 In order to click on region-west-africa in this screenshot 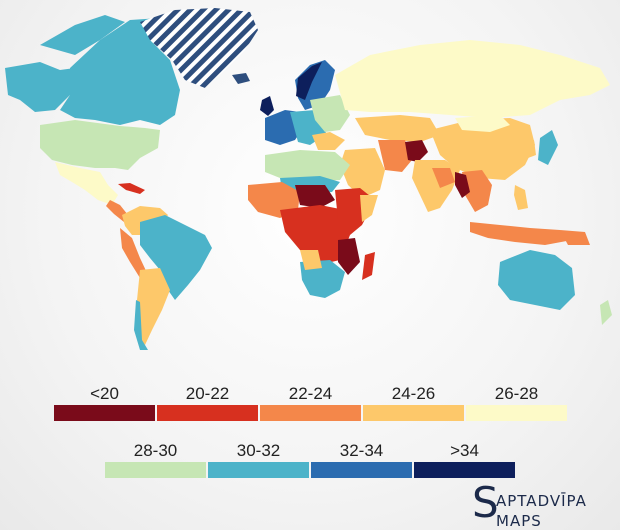, I will do `click(274, 200)`.